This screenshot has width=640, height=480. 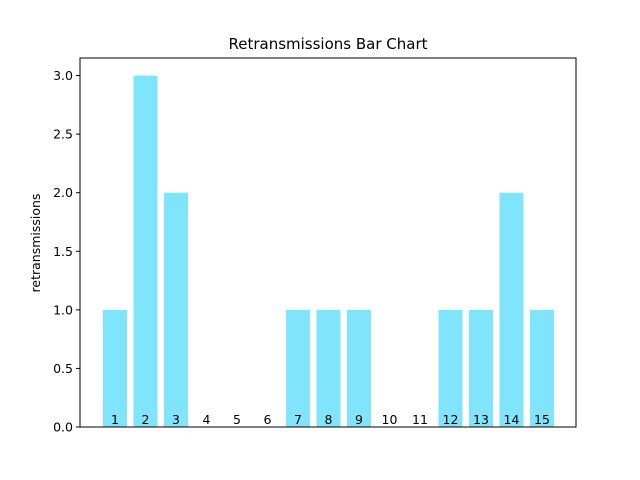 I want to click on bar-label-1: 1, so click(x=115, y=419).